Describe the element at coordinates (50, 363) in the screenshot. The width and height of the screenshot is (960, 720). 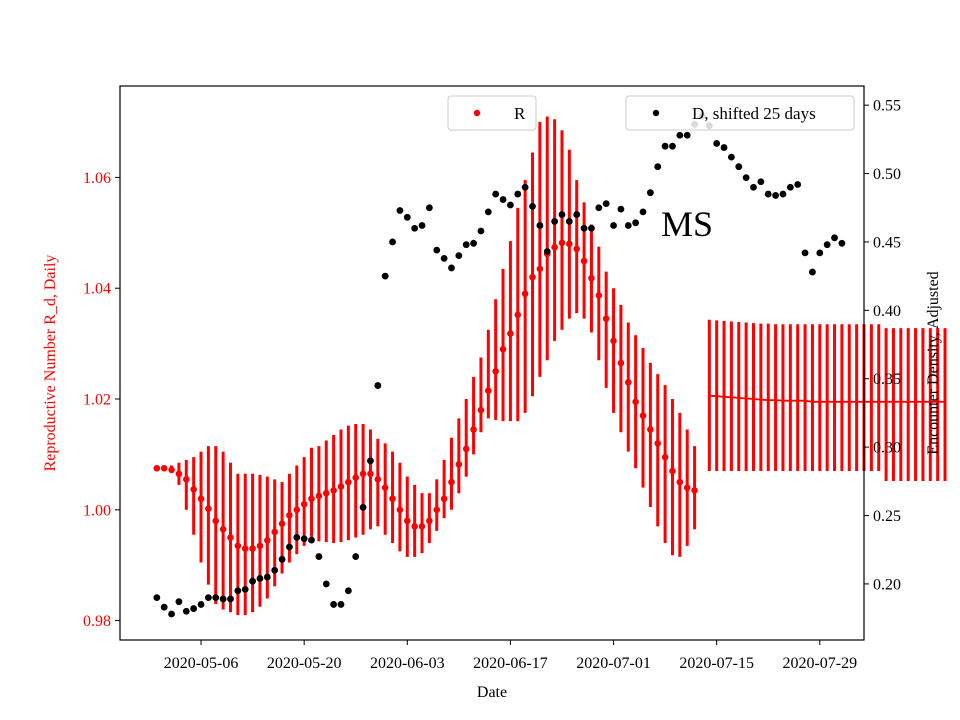
I see `y-axis-left-title: Reproductive Number R_d, Daily` at that location.